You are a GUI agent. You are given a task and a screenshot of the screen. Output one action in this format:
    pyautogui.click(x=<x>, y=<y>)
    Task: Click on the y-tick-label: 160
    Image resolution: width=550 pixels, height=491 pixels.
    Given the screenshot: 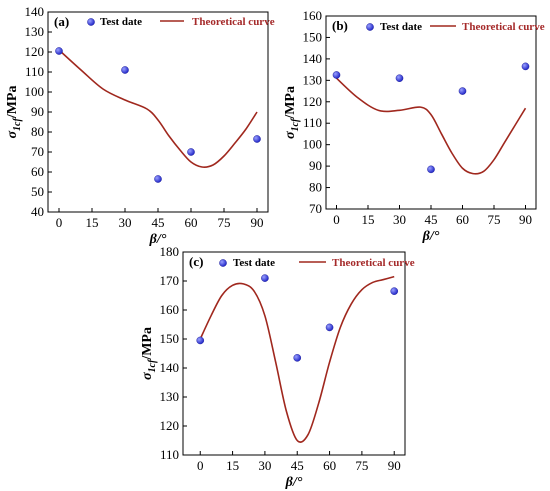 What is the action you would take?
    pyautogui.click(x=313, y=15)
    